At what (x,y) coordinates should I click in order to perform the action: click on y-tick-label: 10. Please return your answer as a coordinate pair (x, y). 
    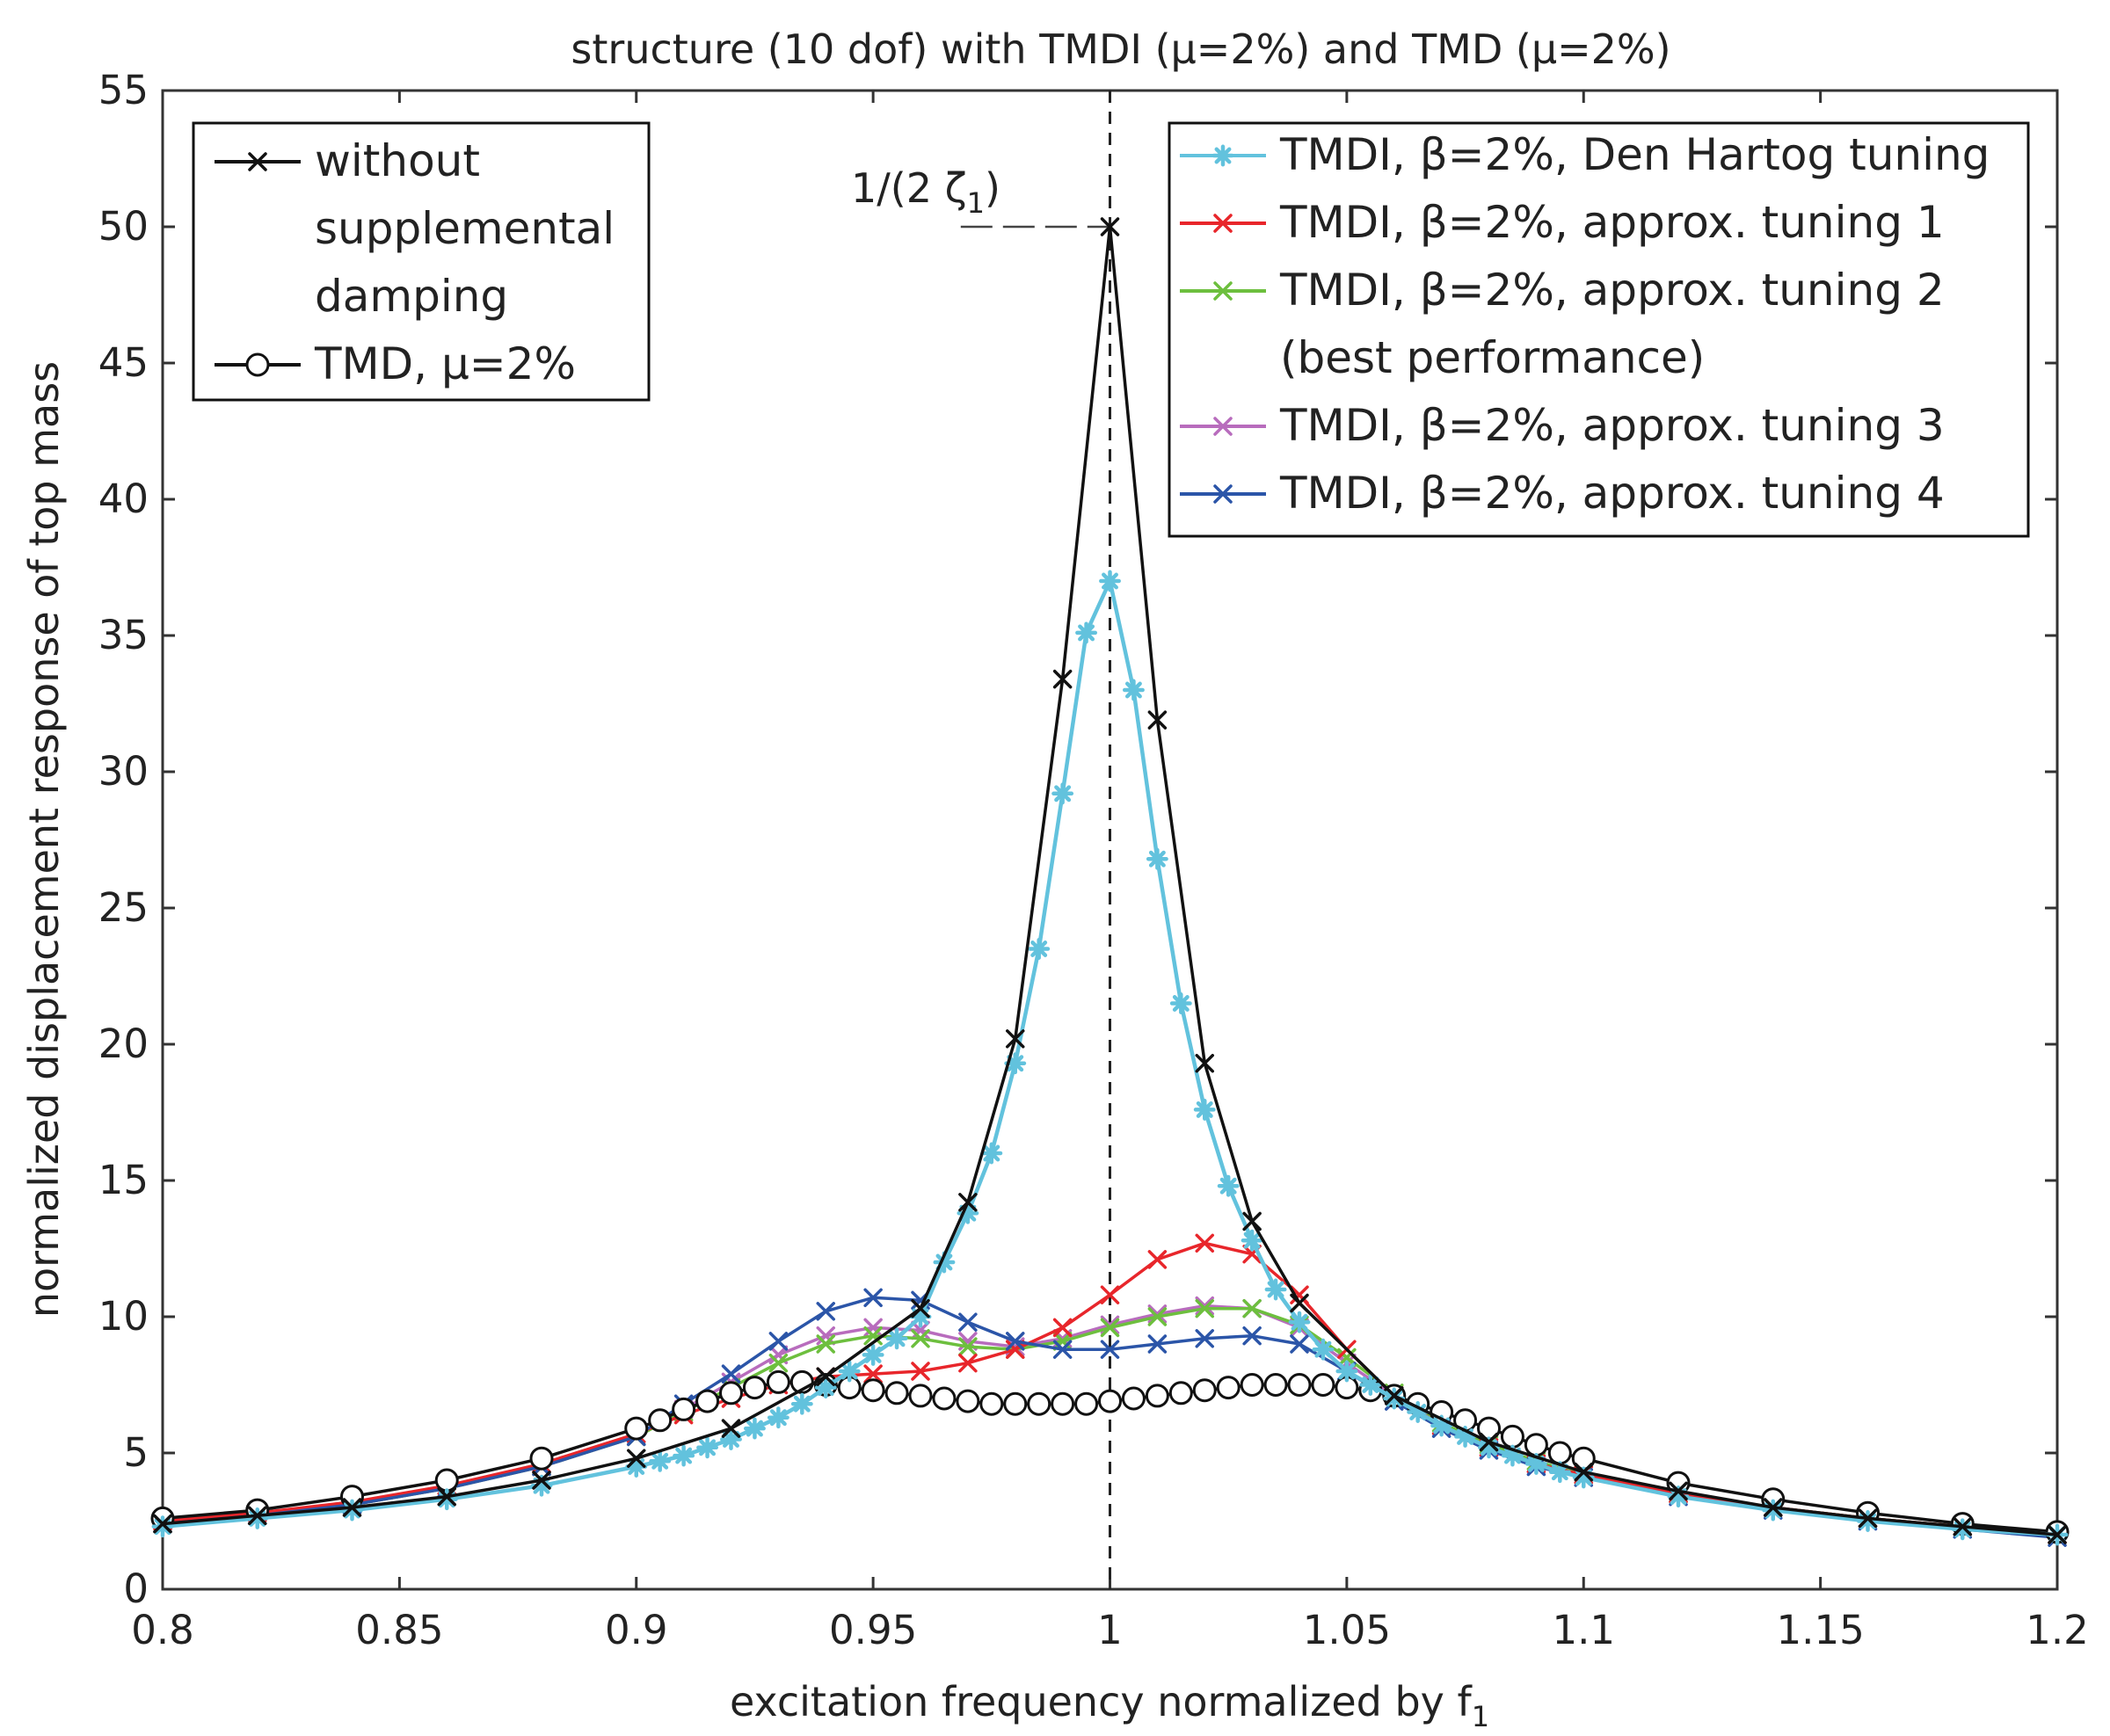
    Looking at the image, I should click on (123, 1316).